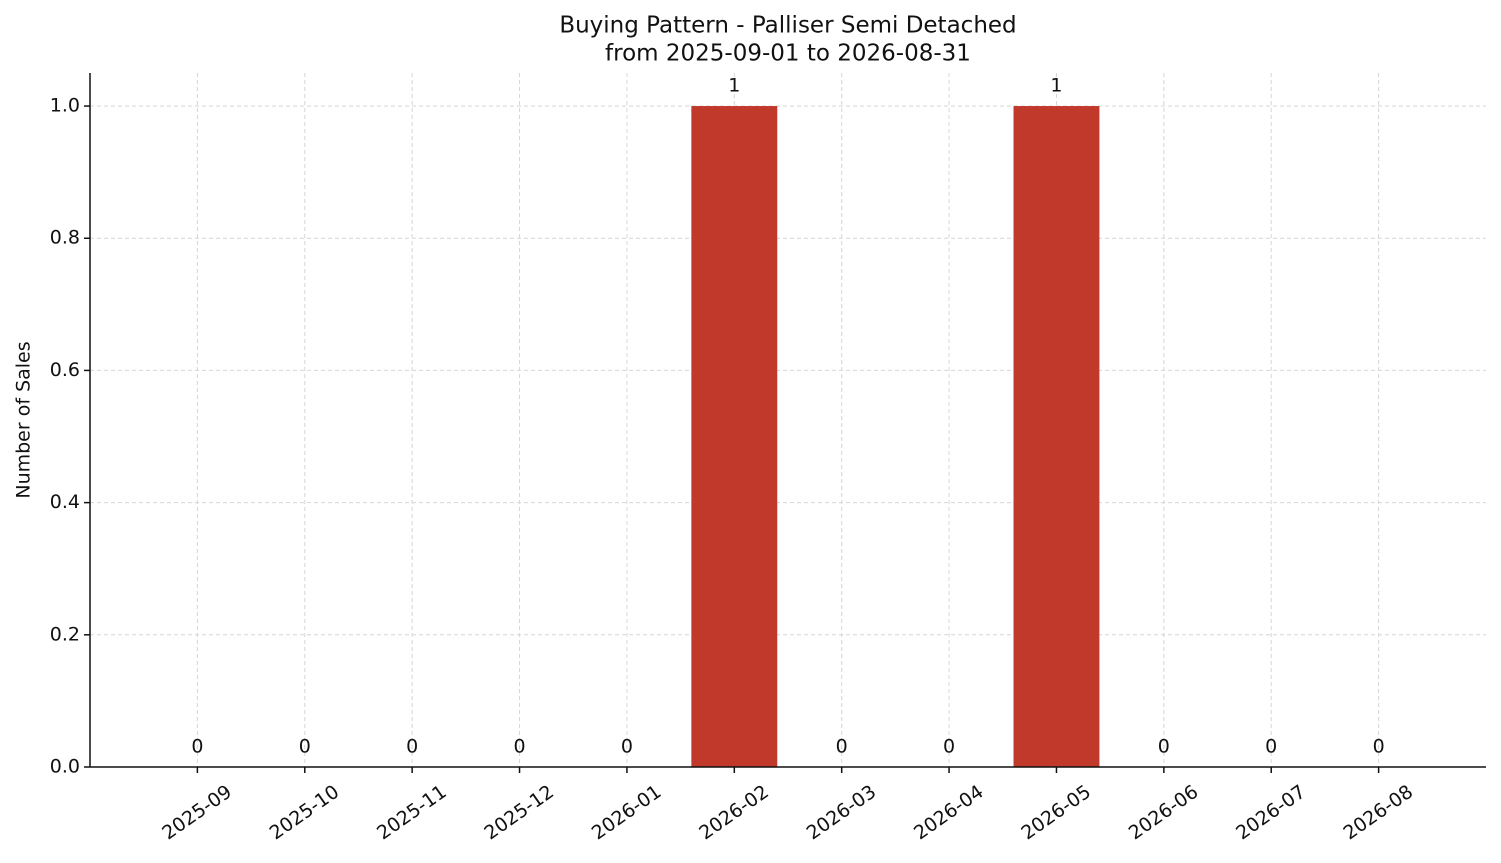 The image size is (1501, 863). Describe the element at coordinates (1164, 813) in the screenshot. I see `x-tick-label: 2026-06` at that location.